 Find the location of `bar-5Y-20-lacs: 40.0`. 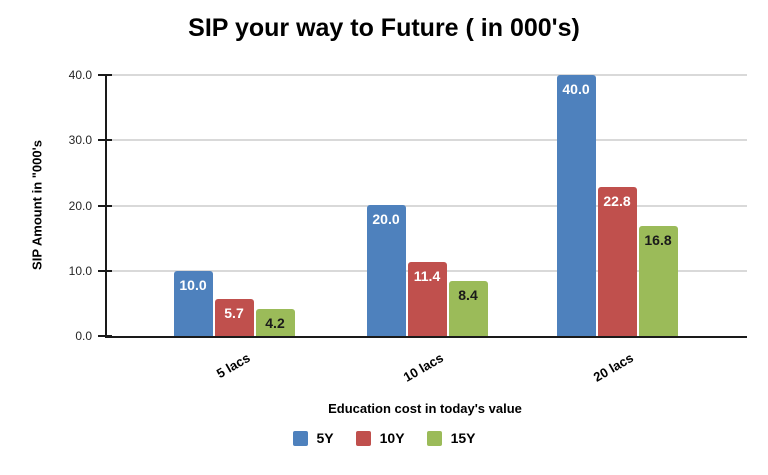

bar-5Y-20-lacs: 40.0 is located at coordinates (576, 205).